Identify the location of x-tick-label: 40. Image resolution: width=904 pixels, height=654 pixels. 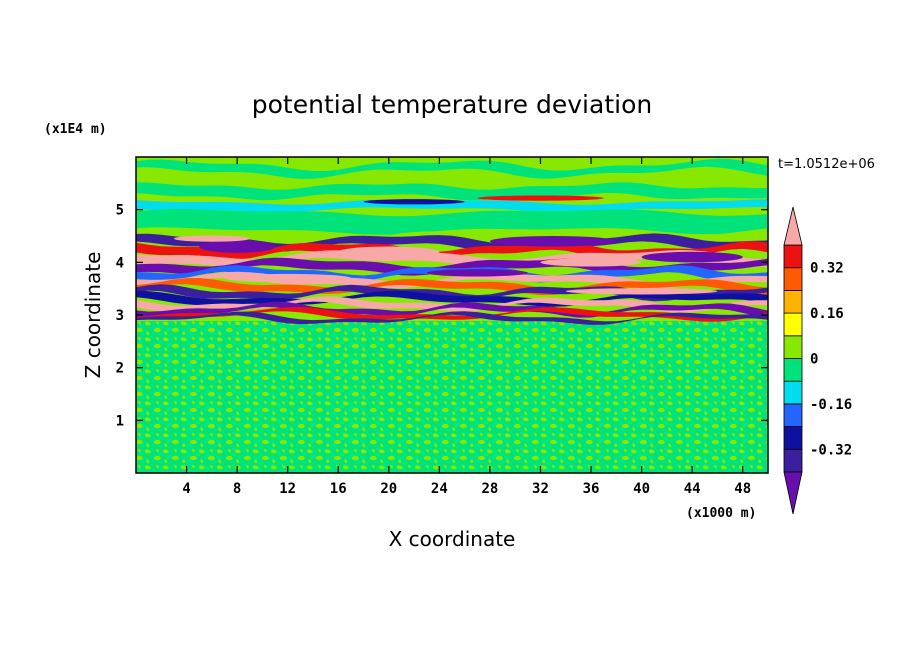
(641, 489).